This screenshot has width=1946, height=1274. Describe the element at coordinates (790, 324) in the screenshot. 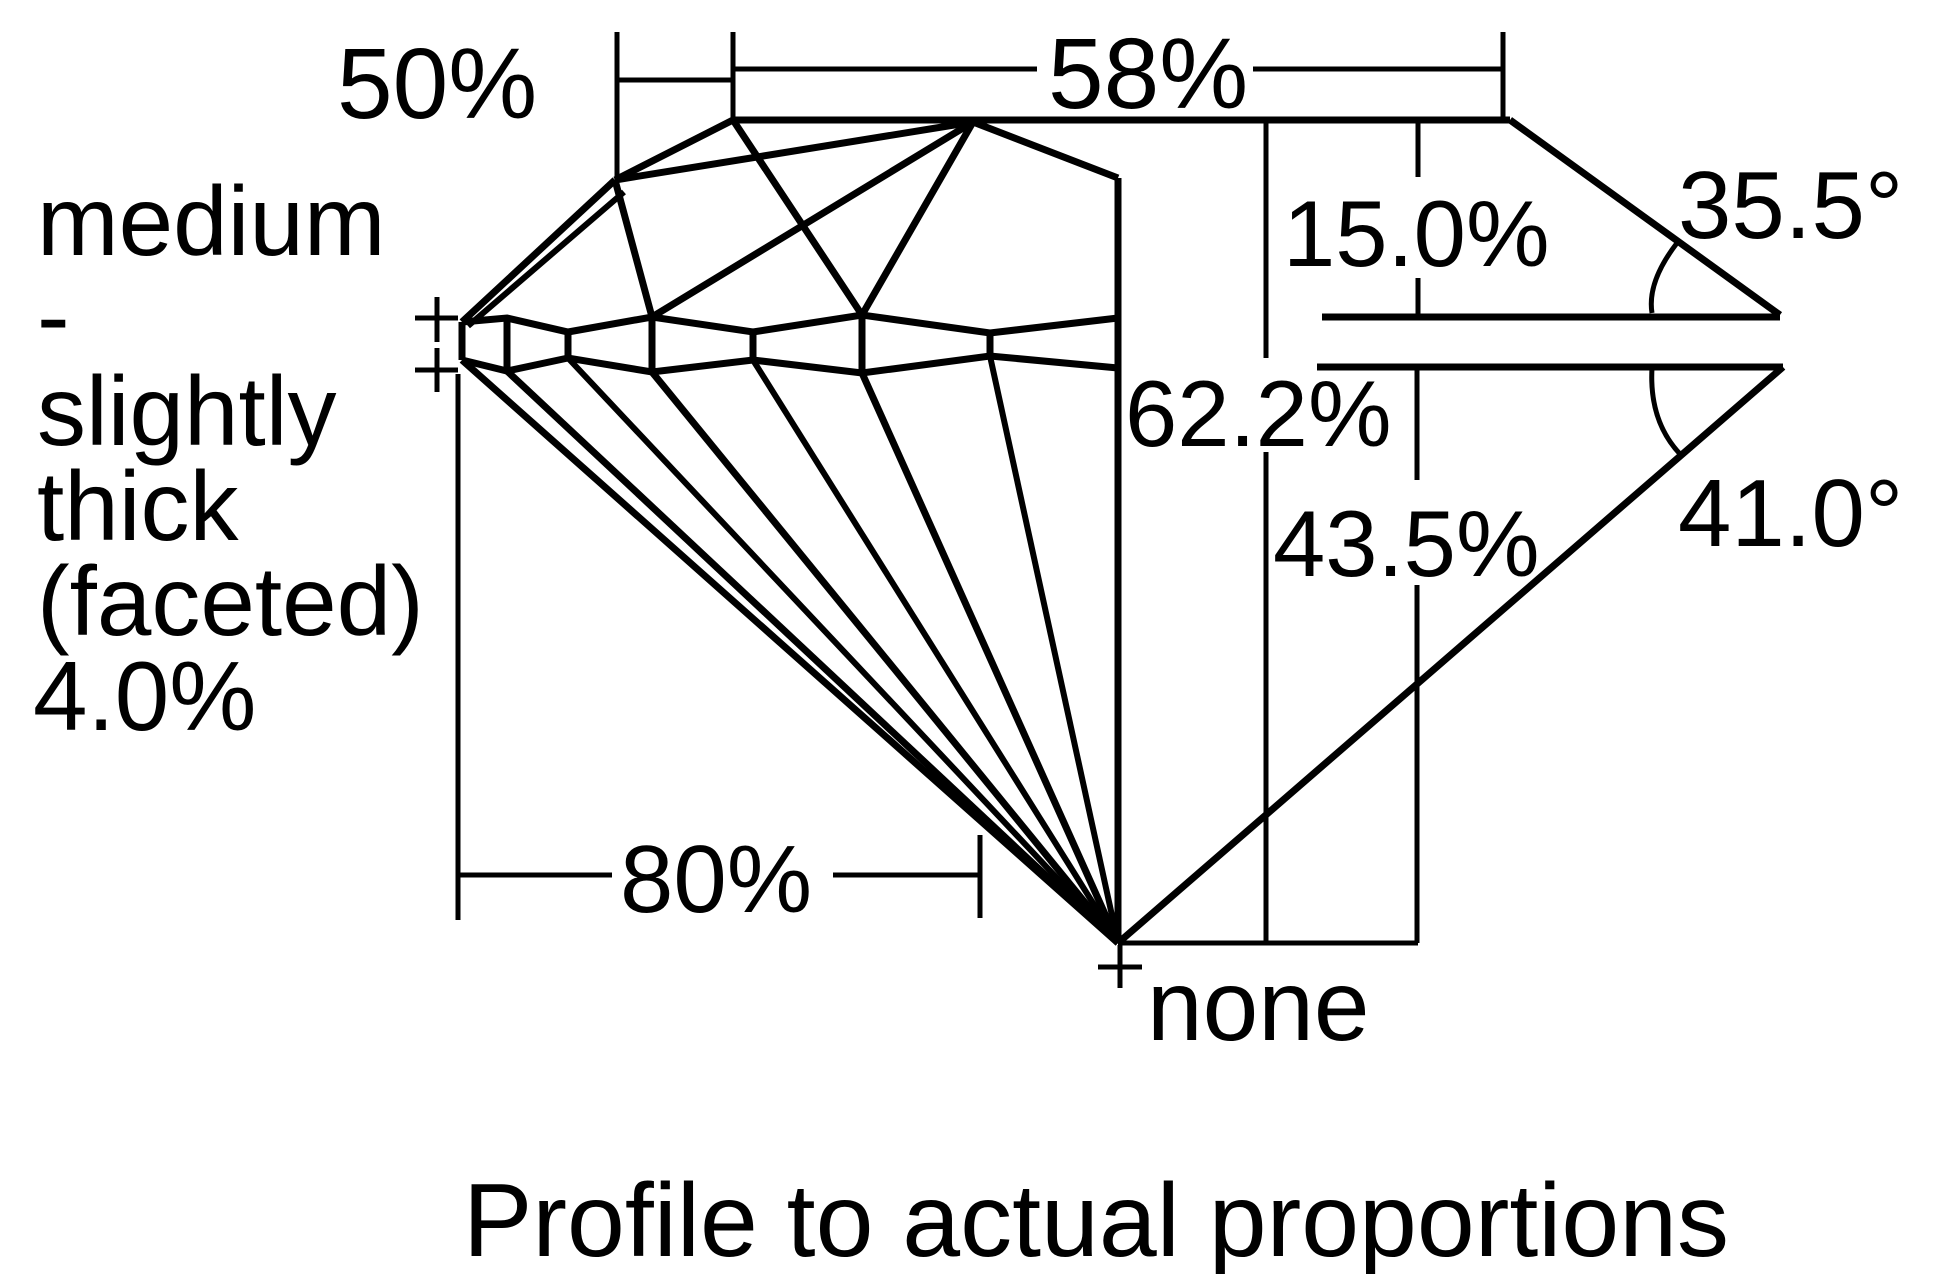

I see `girdle-upper-edge` at that location.